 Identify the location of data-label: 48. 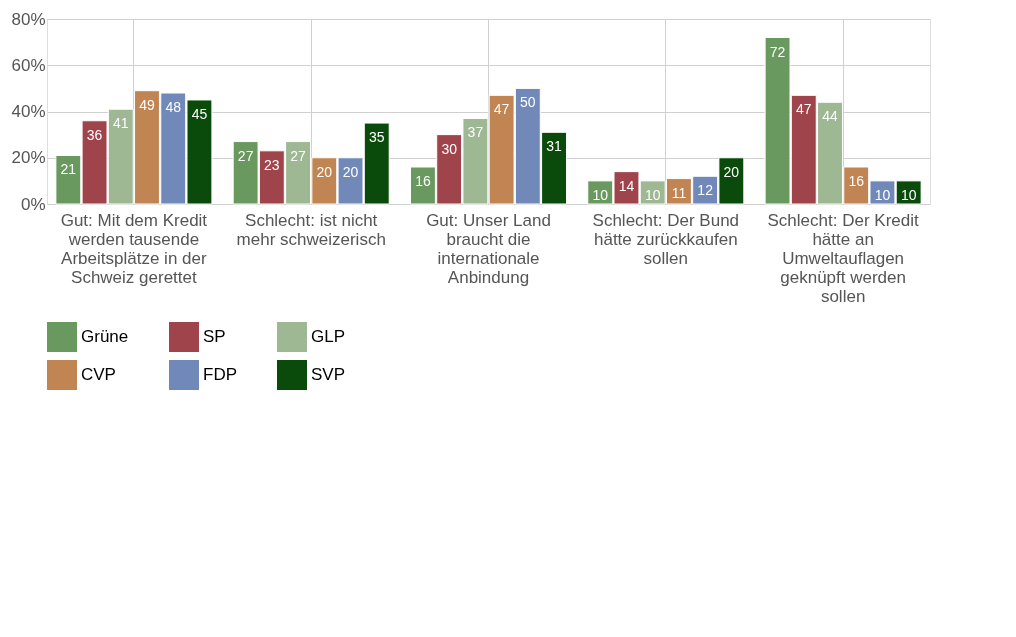
(173, 107).